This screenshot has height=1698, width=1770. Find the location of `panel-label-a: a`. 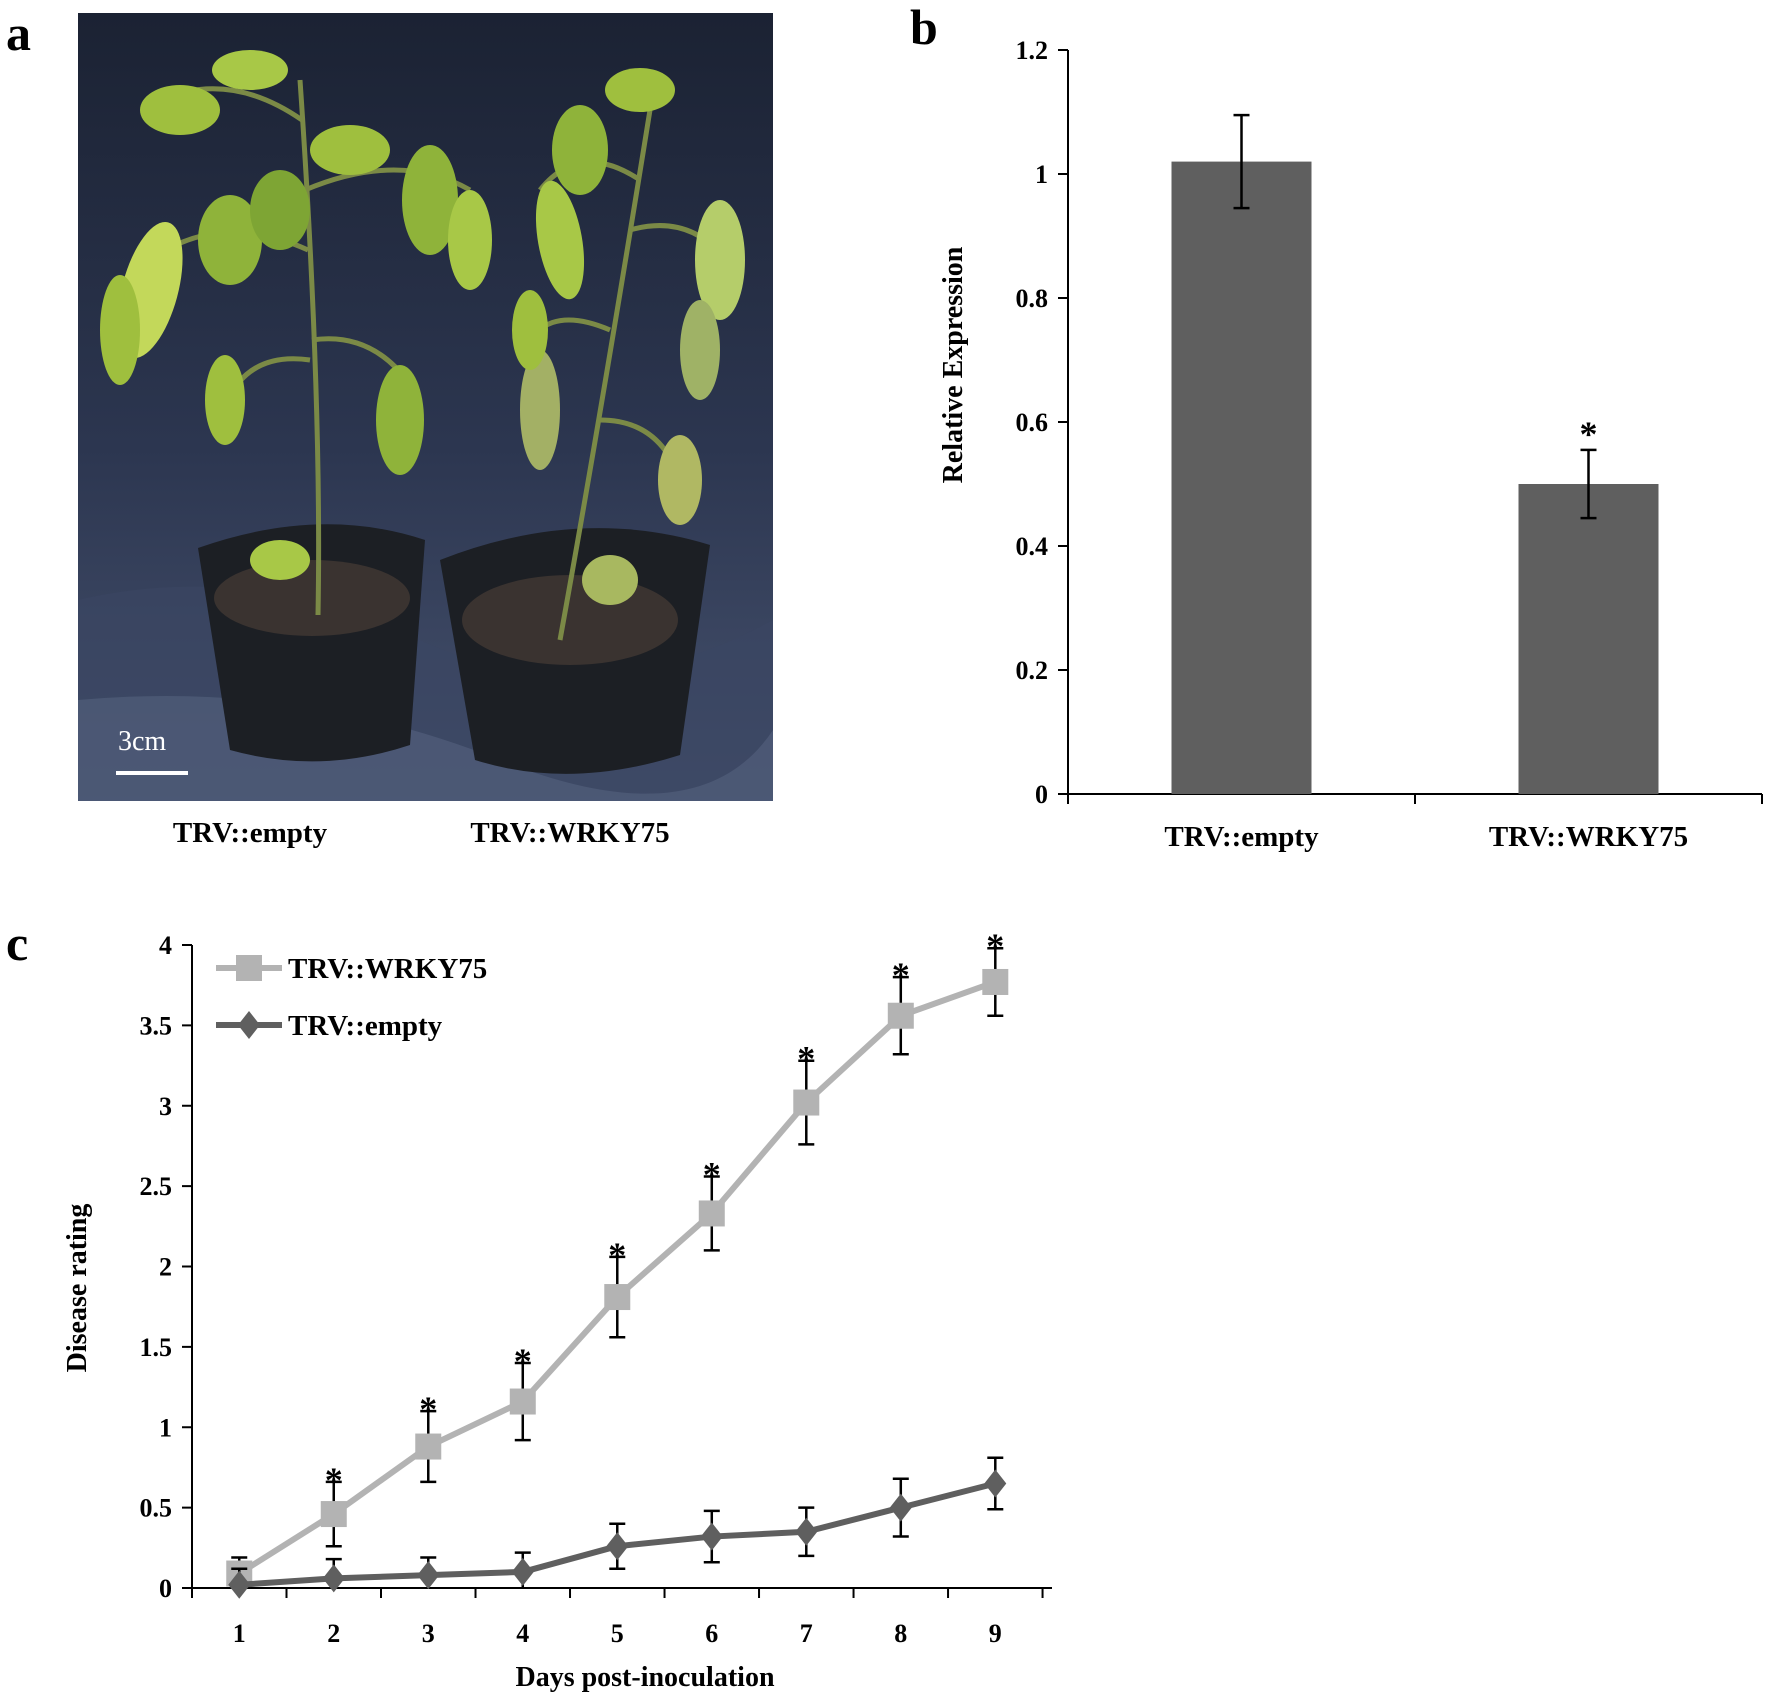

panel-label-a: a is located at coordinates (18, 33).